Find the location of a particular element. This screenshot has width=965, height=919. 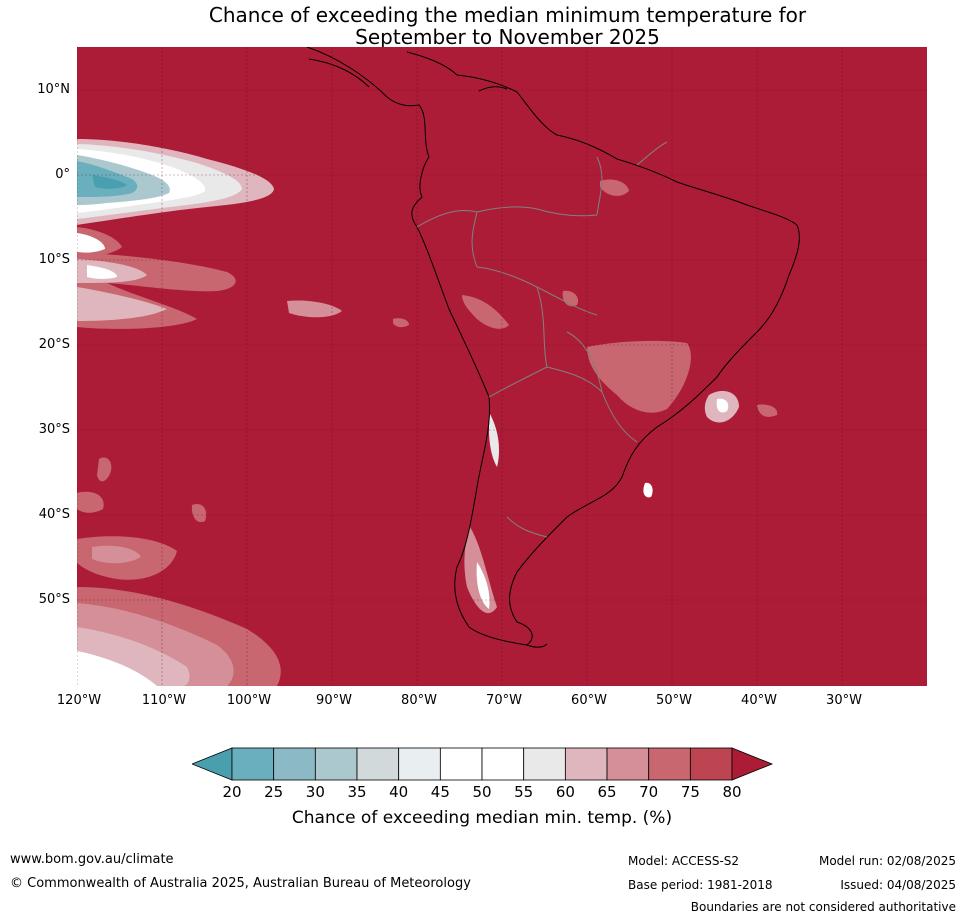

colorbar-tick-50: 50 is located at coordinates (482, 792).